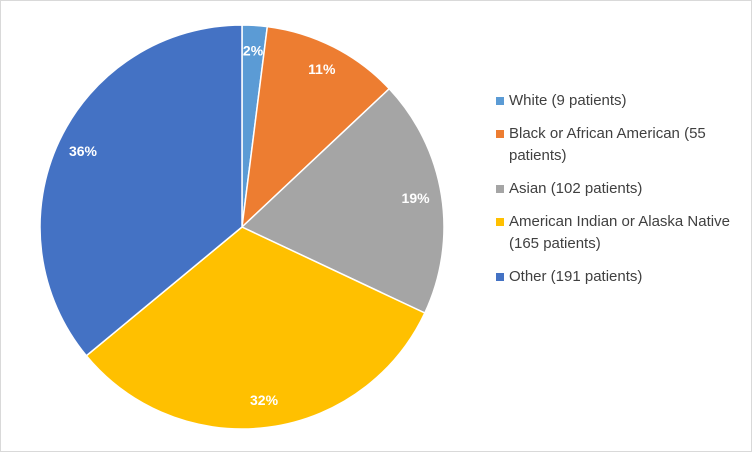 The height and width of the screenshot is (452, 752). What do you see at coordinates (416, 198) in the screenshot?
I see `slice-label: 19%` at bounding box center [416, 198].